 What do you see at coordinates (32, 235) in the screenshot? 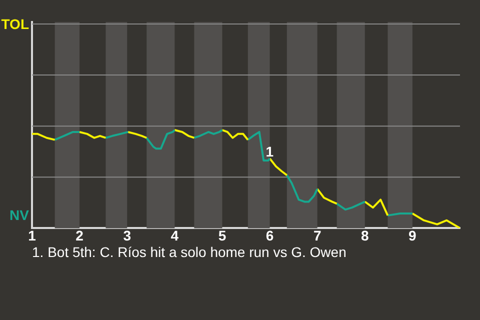
I see `x-tick-label: 1` at bounding box center [32, 235].